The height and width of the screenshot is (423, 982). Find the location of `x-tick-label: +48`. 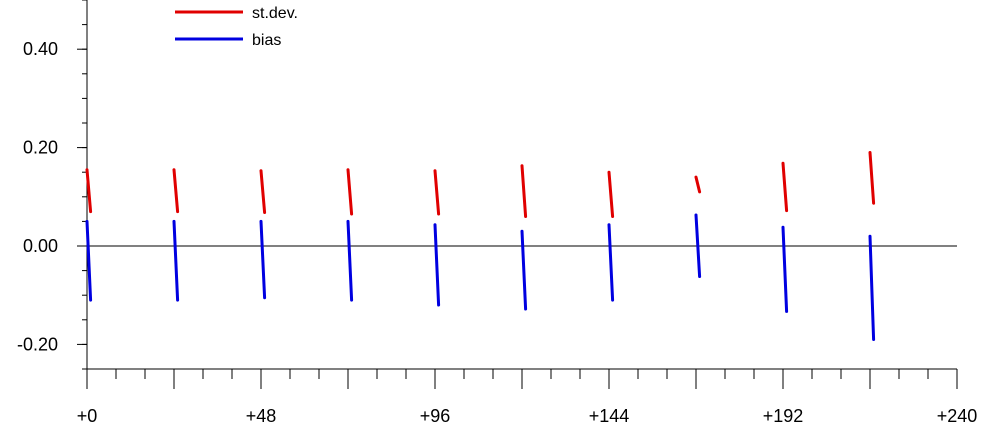

x-tick-label: +48 is located at coordinates (261, 414).